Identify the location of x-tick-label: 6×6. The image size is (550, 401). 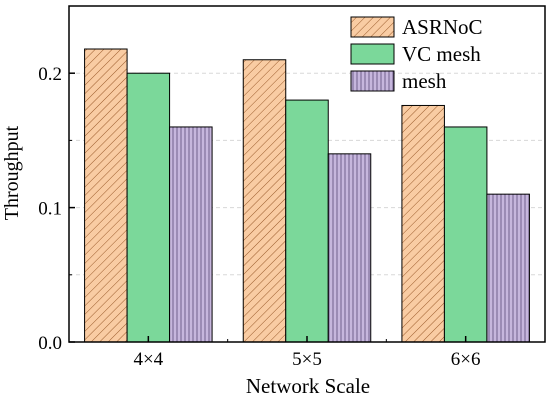
(466, 359).